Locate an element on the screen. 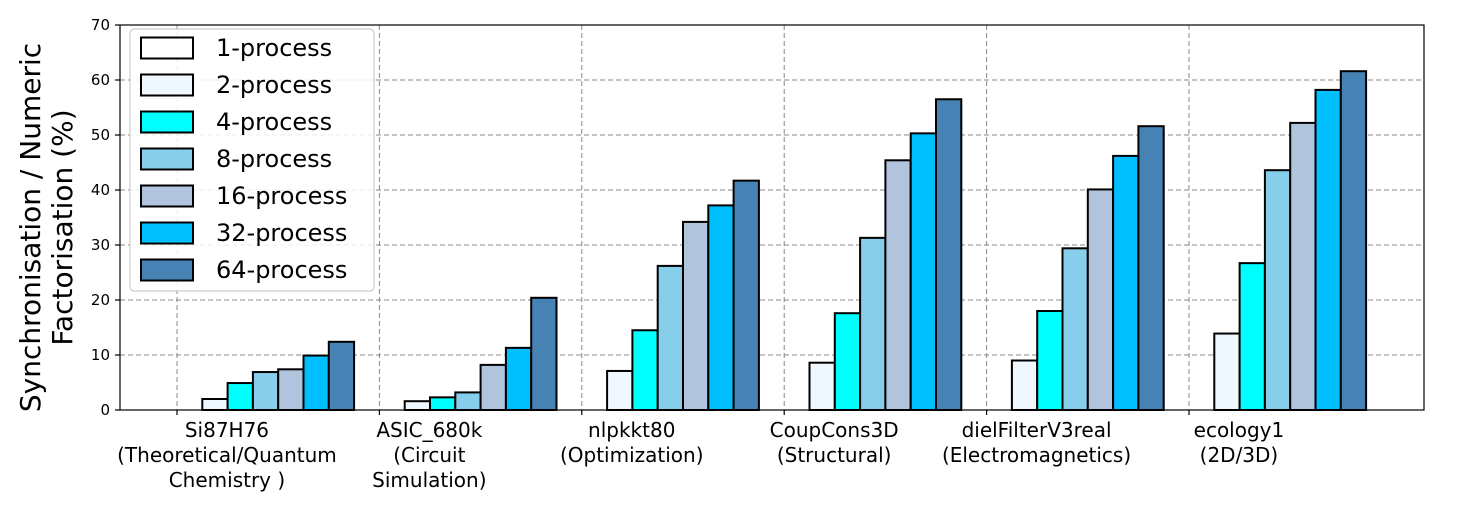 The width and height of the screenshot is (1458, 508). x-tick-label: ASIC_680k (Circuit Simulation) is located at coordinates (429, 455).